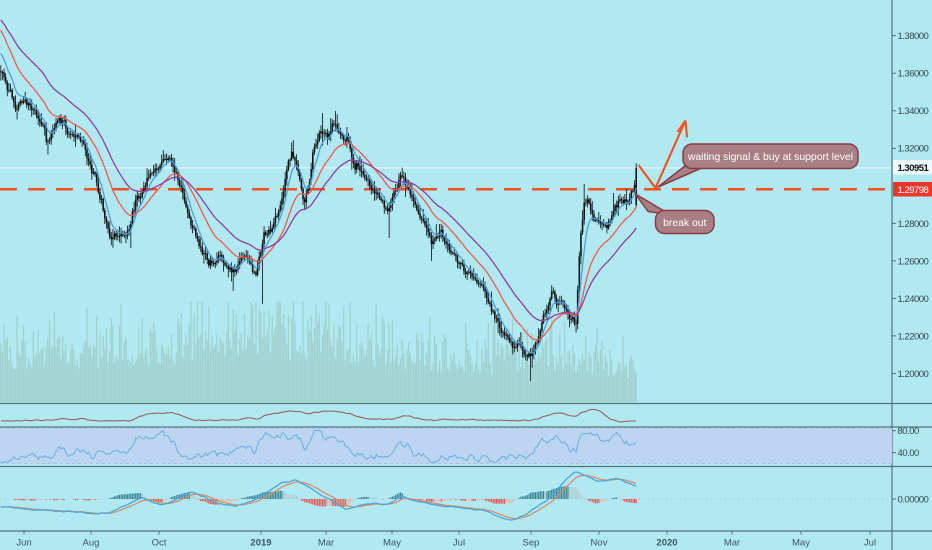  I want to click on svg-text: Sep, so click(531, 543).